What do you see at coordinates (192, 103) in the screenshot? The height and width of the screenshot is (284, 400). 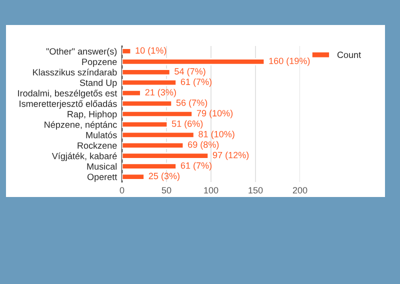 I see `data-label: 56 (7%)` at bounding box center [192, 103].